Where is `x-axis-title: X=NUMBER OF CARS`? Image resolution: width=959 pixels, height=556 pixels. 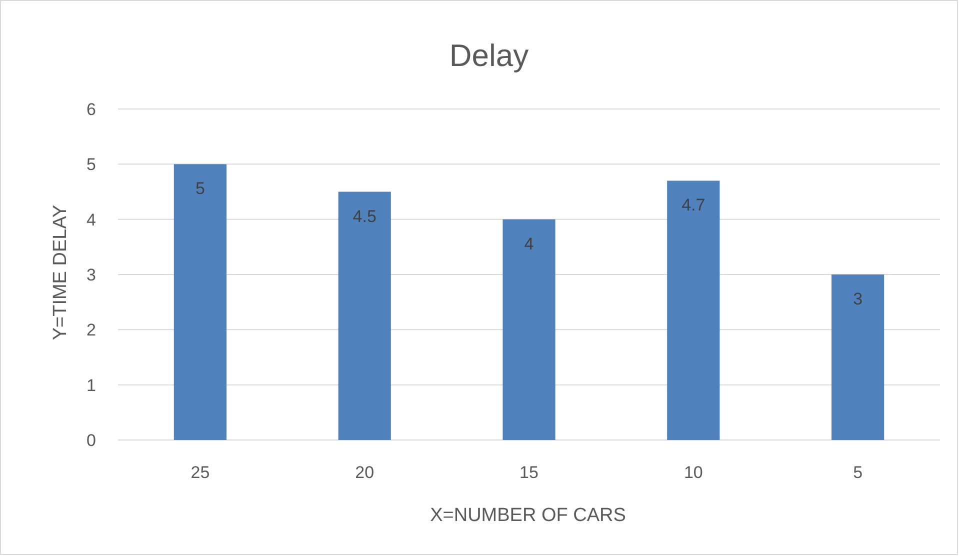
x-axis-title: X=NUMBER OF CARS is located at coordinates (528, 515).